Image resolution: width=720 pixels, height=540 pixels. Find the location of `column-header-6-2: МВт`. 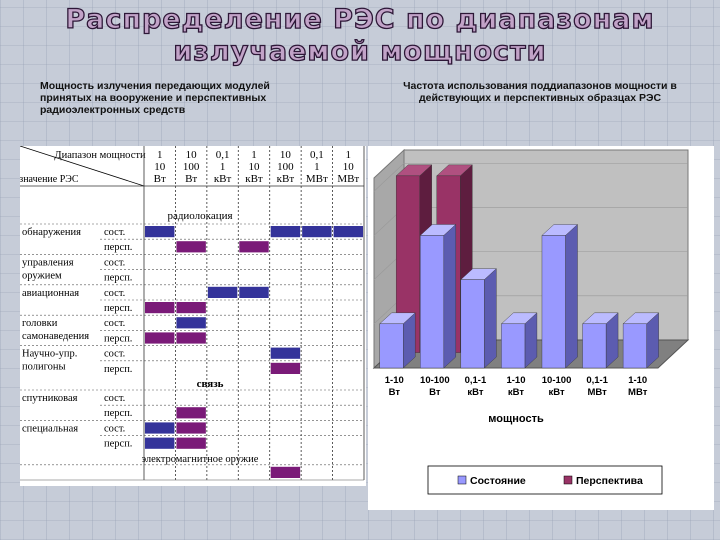

column-header-6-2: МВт is located at coordinates (348, 179).